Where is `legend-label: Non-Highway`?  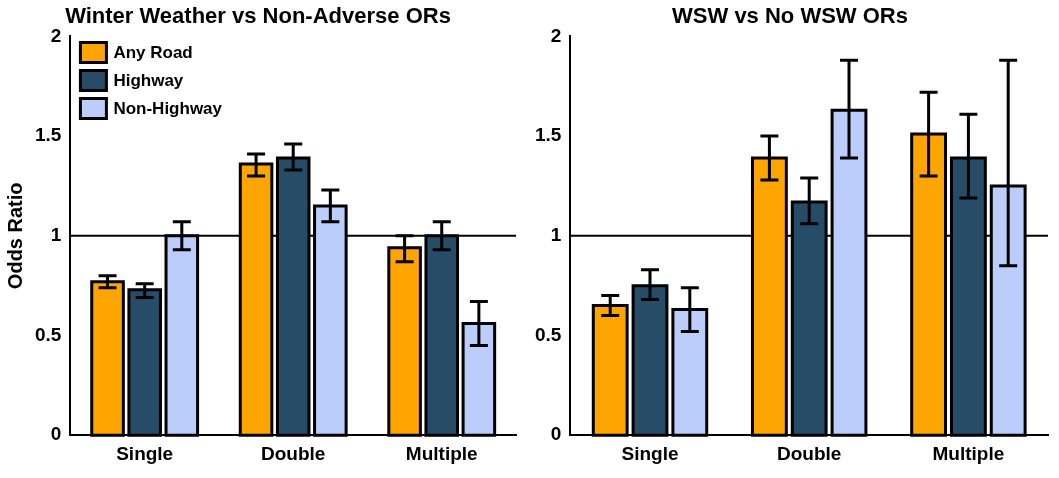
legend-label: Non-Highway is located at coordinates (168, 109).